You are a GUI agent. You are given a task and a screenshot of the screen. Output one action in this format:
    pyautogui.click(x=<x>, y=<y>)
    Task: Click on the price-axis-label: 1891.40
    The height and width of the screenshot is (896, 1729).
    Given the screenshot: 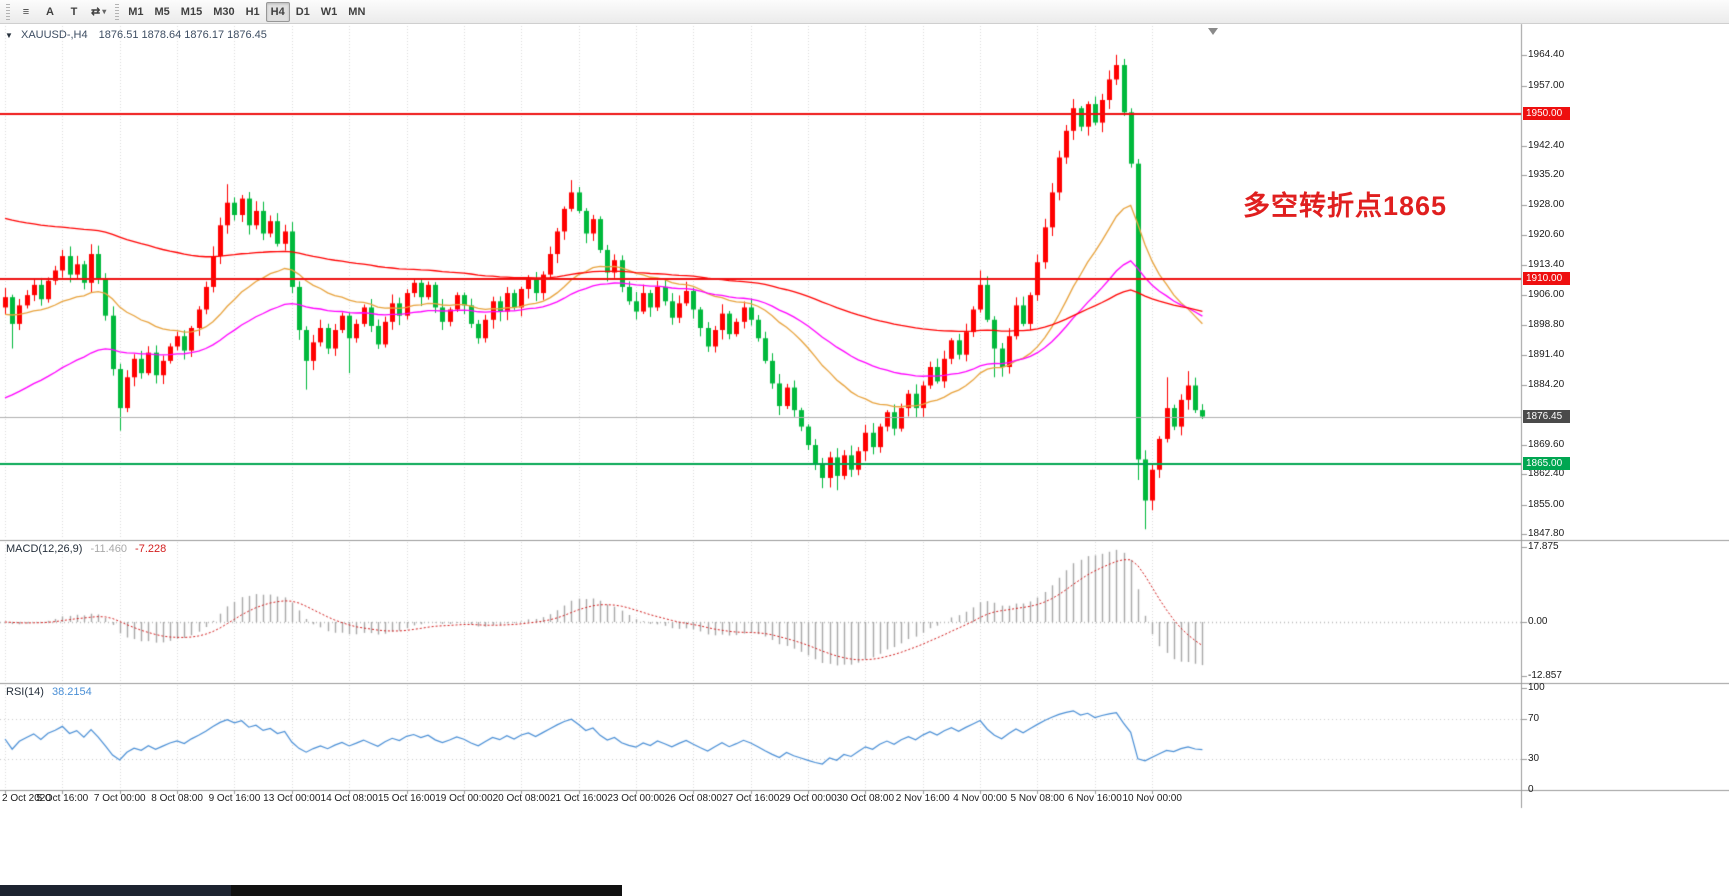 What is the action you would take?
    pyautogui.click(x=1546, y=355)
    